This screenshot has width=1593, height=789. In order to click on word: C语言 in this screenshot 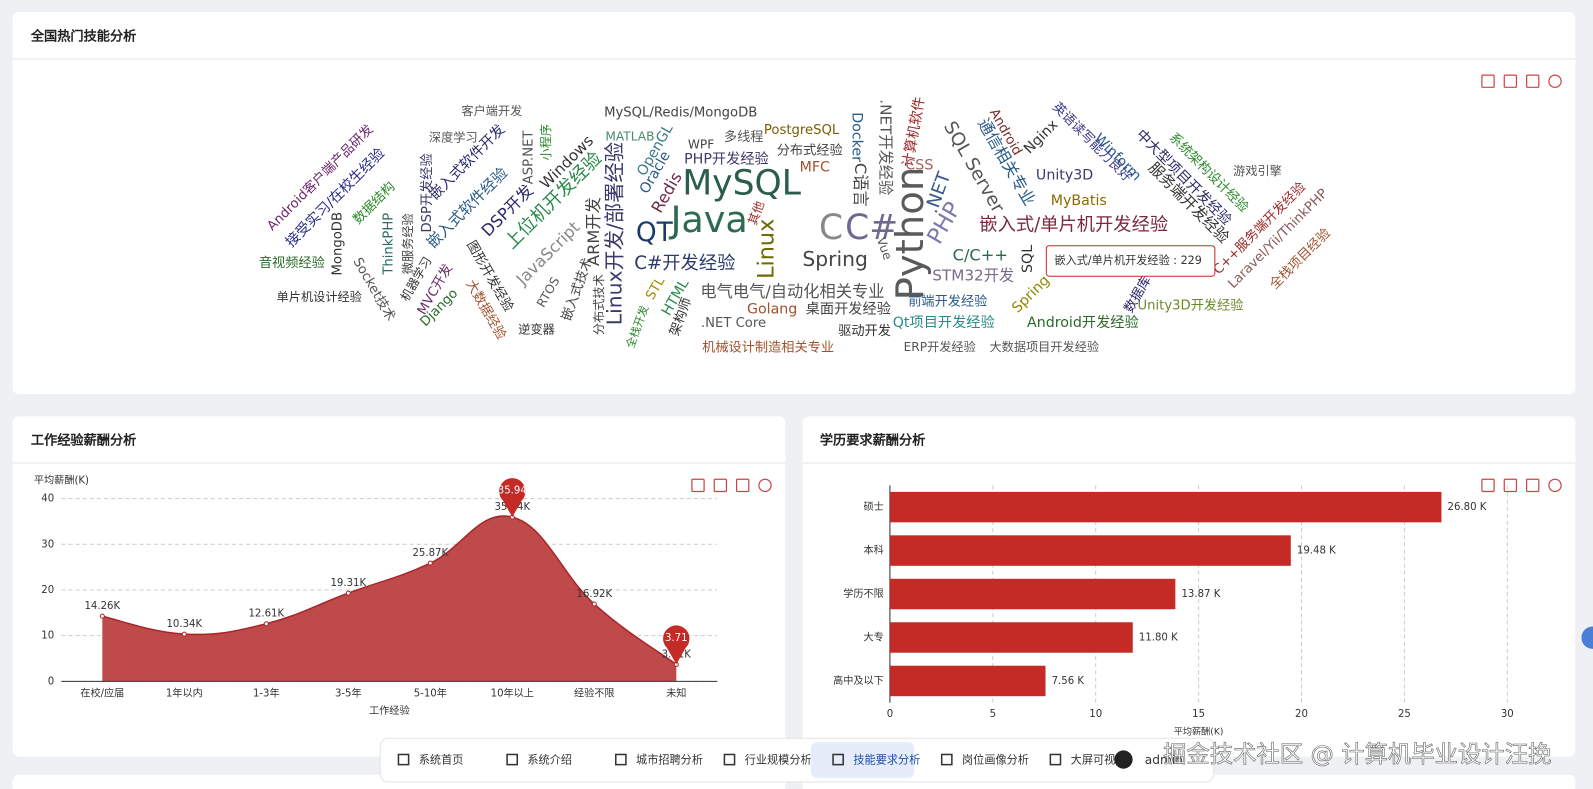, I will do `click(860, 185)`.